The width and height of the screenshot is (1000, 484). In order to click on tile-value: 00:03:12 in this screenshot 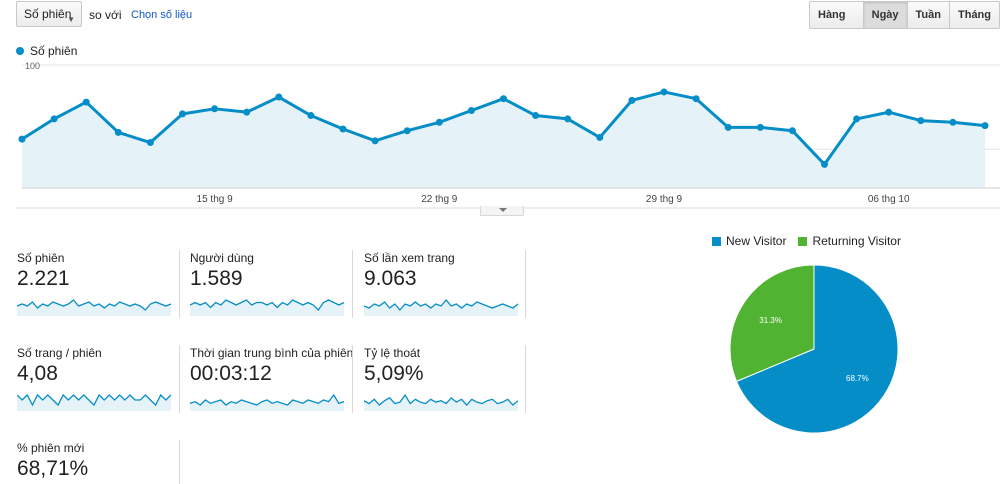, I will do `click(231, 373)`.